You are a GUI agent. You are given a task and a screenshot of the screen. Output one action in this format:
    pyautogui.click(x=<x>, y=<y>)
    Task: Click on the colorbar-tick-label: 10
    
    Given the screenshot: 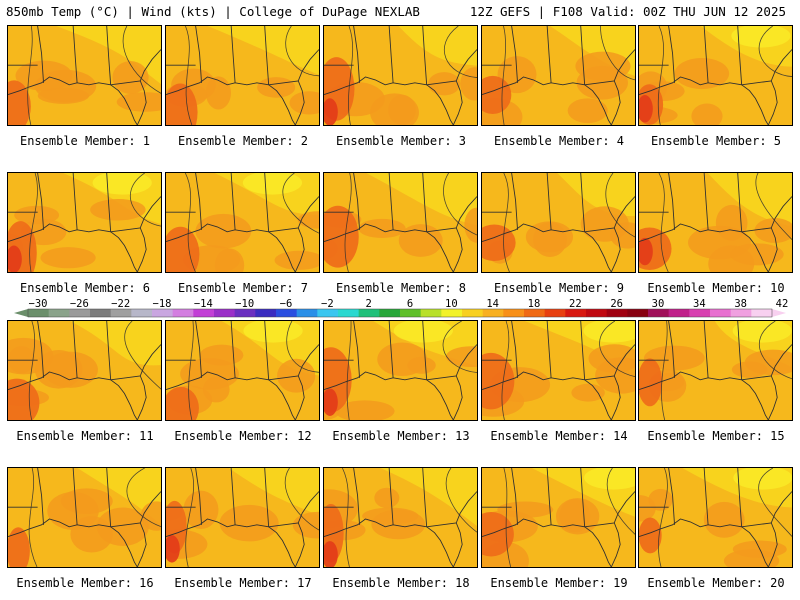 What is the action you would take?
    pyautogui.click(x=451, y=304)
    